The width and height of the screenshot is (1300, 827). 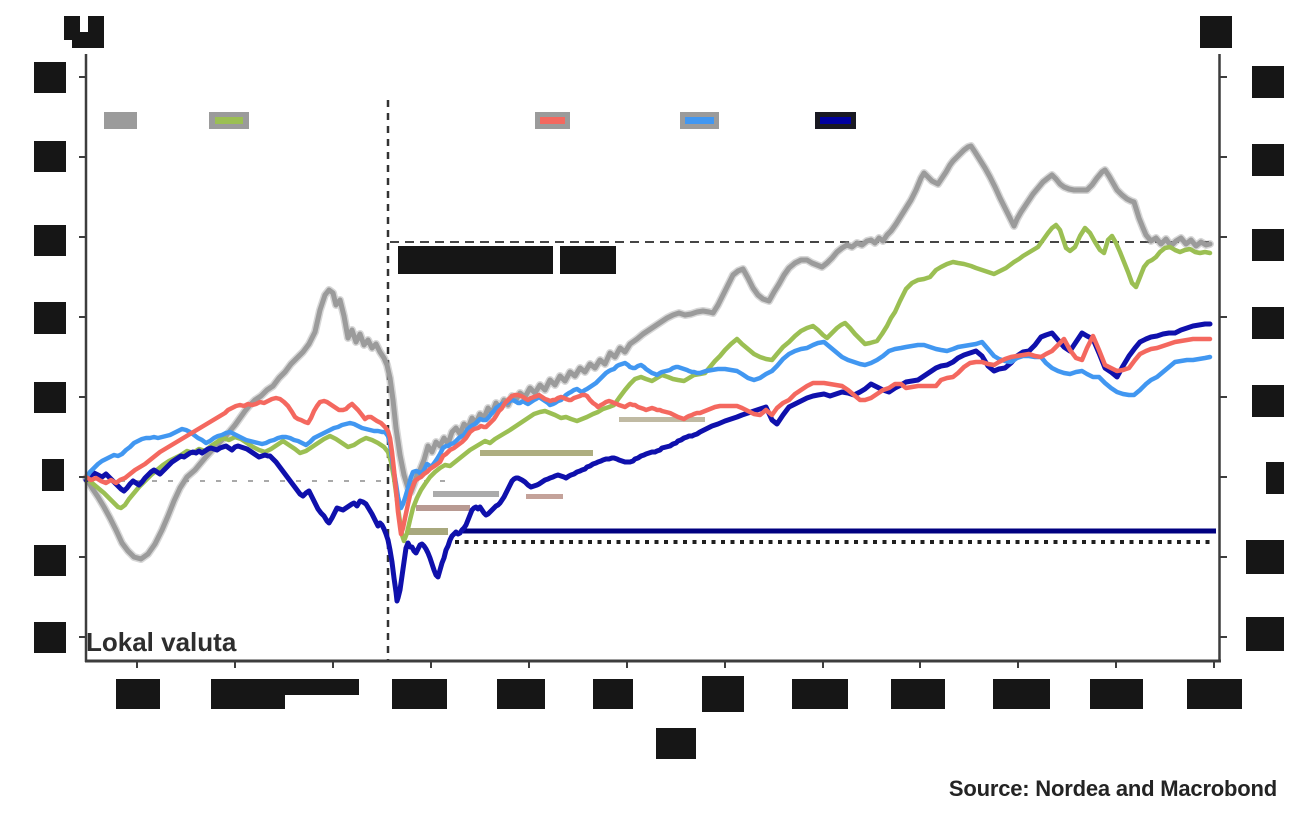 I want to click on svg-text: Lokal valuta, so click(x=161, y=642).